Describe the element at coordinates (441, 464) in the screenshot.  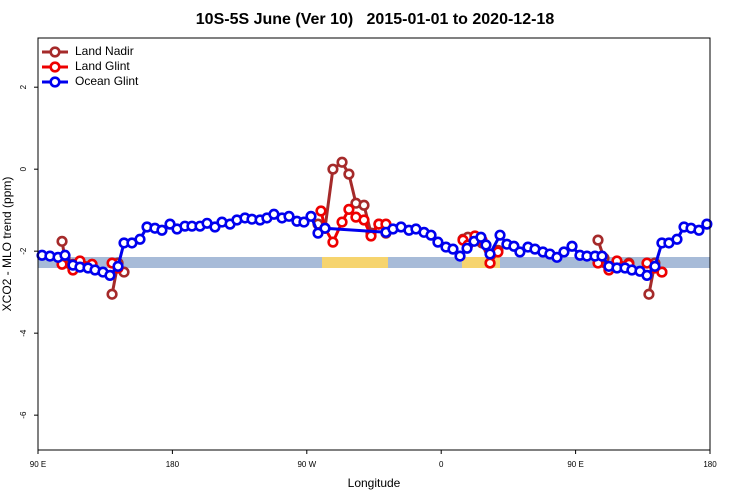
I see `x-tick-label: 0` at that location.